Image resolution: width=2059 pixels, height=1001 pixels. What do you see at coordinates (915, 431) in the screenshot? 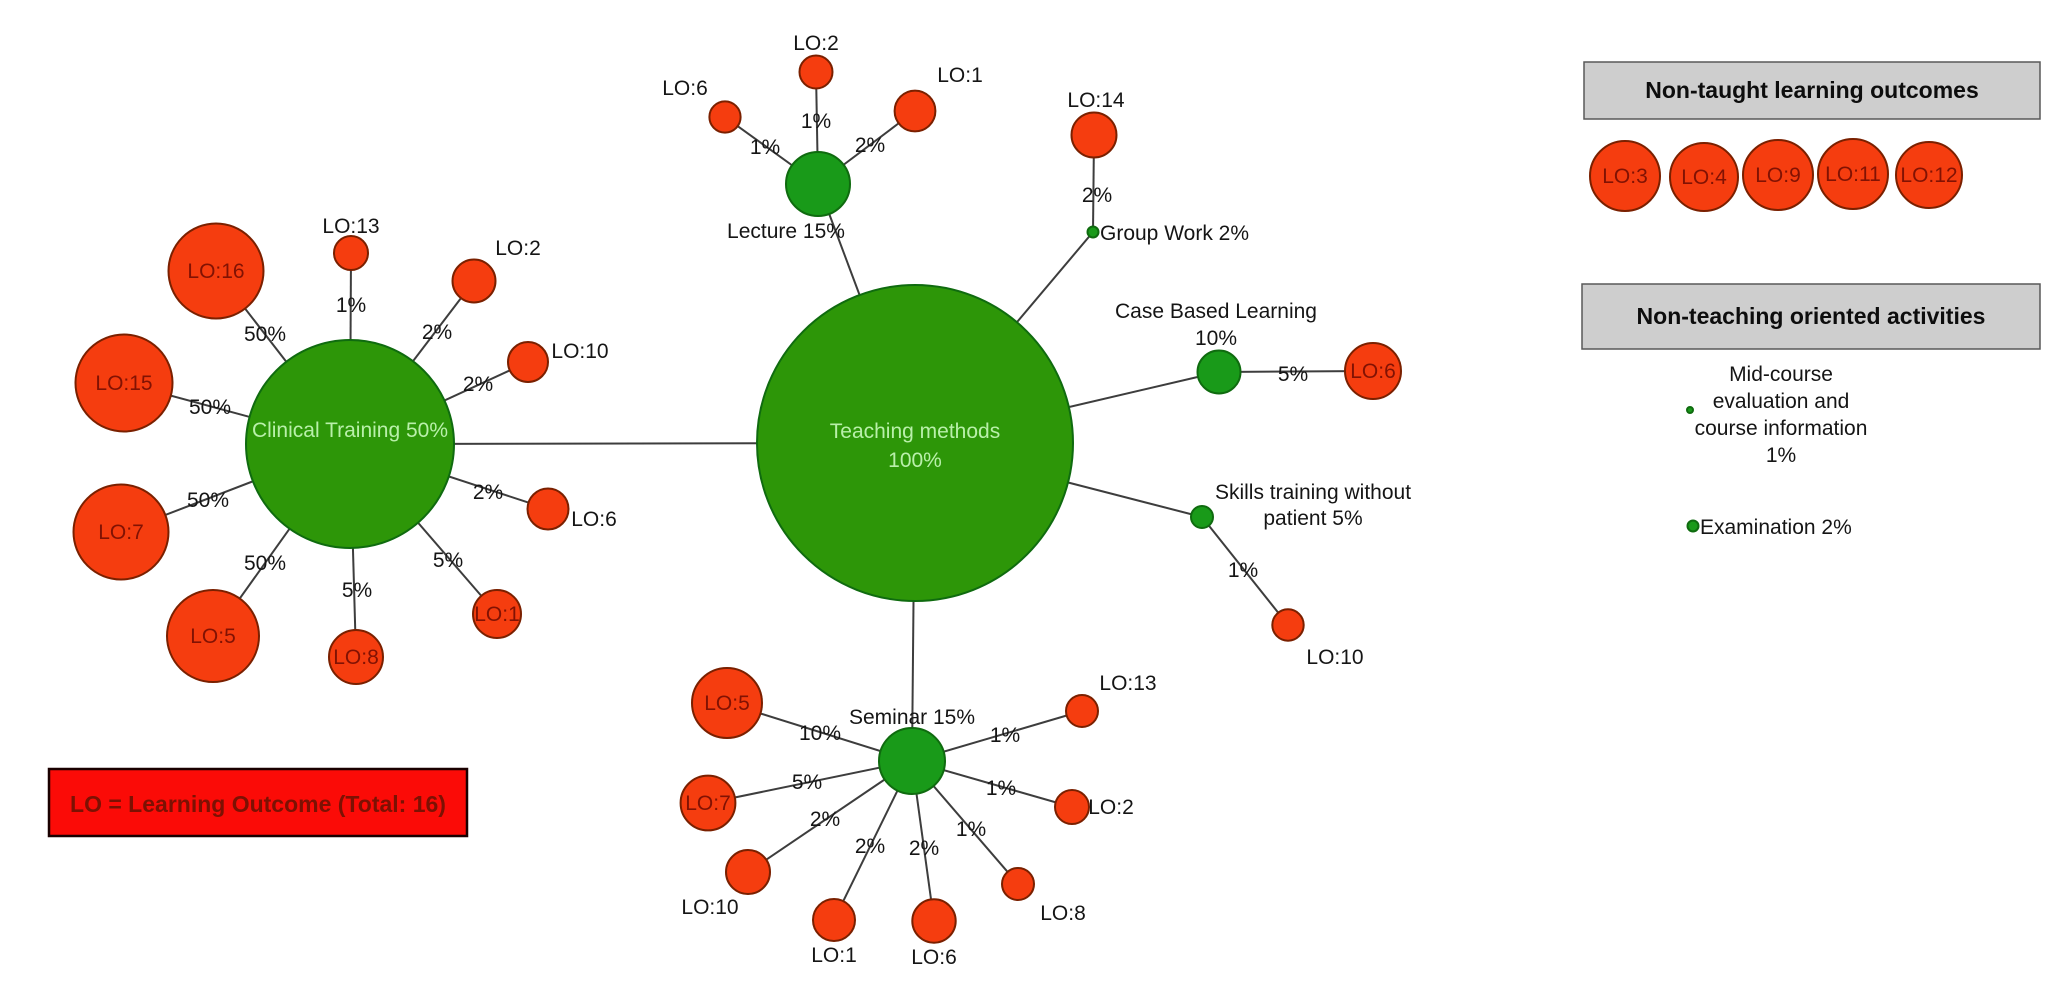
I see `svg-text: Teaching methods` at bounding box center [915, 431].